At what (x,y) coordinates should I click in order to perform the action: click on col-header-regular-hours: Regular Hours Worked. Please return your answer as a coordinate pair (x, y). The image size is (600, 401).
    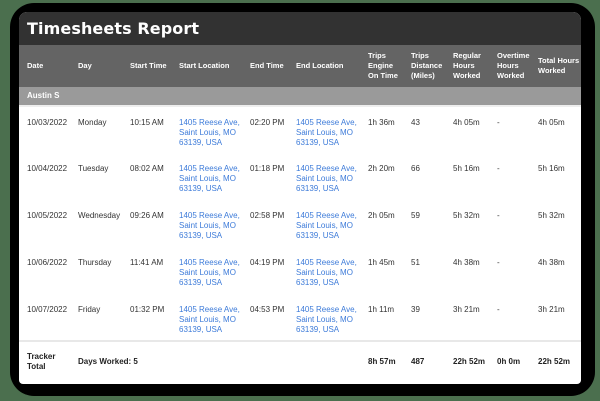
    Looking at the image, I should click on (467, 66).